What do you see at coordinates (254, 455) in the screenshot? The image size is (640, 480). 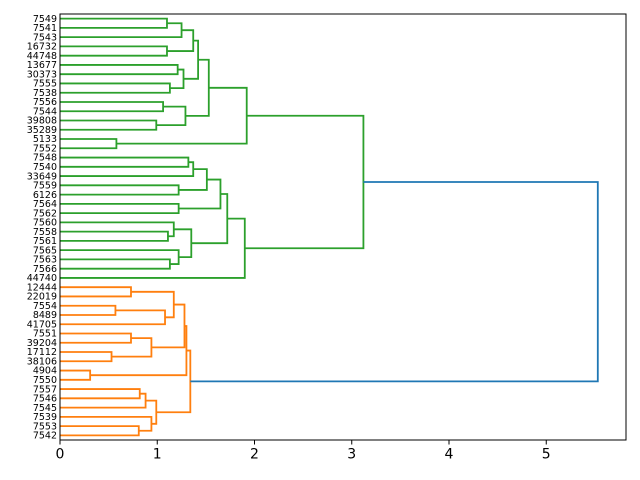 I see `x-tick-label: 2` at bounding box center [254, 455].